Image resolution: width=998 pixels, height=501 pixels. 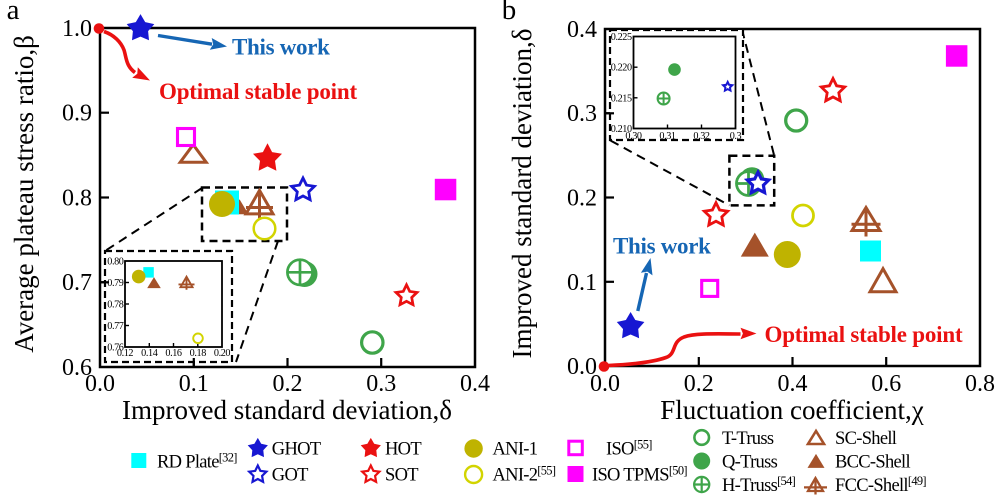 I want to click on svg-text: GHOT, so click(x=296, y=450).